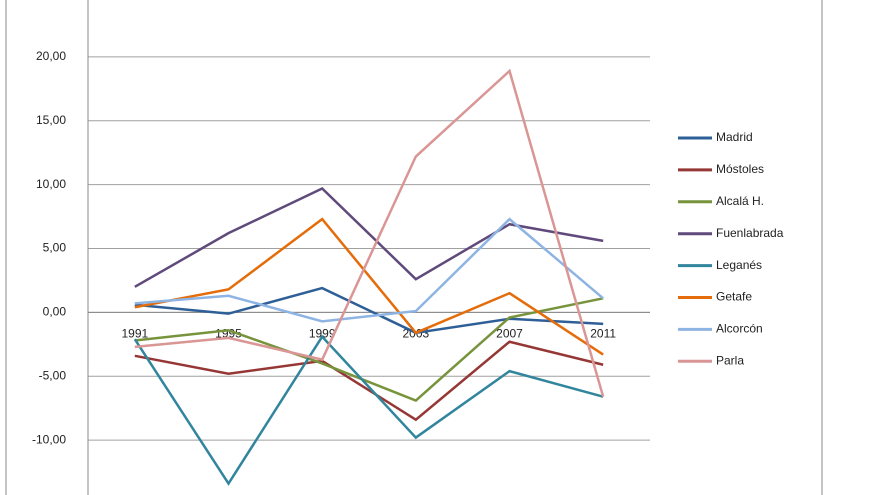 This screenshot has width=880, height=495. Describe the element at coordinates (734, 297) in the screenshot. I see `legend-label: Getafe` at that location.